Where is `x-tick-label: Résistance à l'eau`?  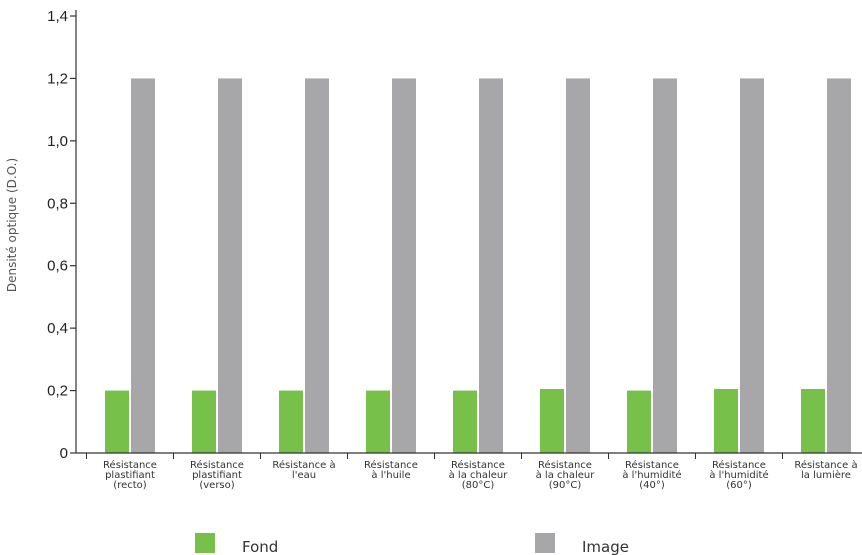 x-tick-label: Résistance à l'eau is located at coordinates (303, 470).